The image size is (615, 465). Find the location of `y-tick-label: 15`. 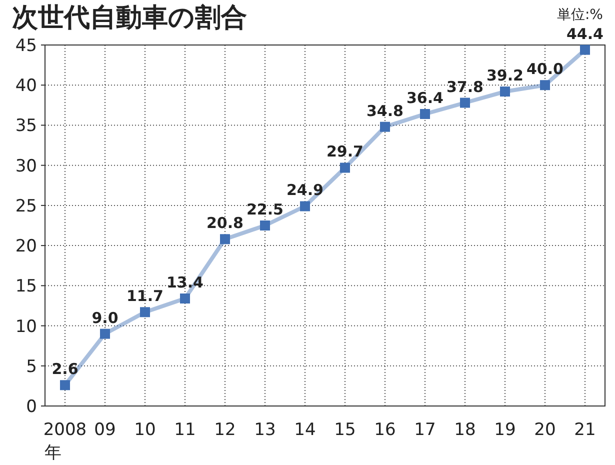

y-tick-label: 15 is located at coordinates (26, 286).